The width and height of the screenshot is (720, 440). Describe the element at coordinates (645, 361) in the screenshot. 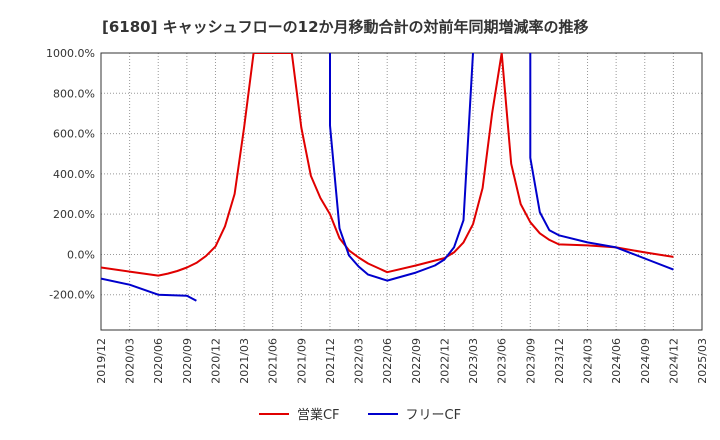

I see `x-tick-label: 2024/09` at that location.